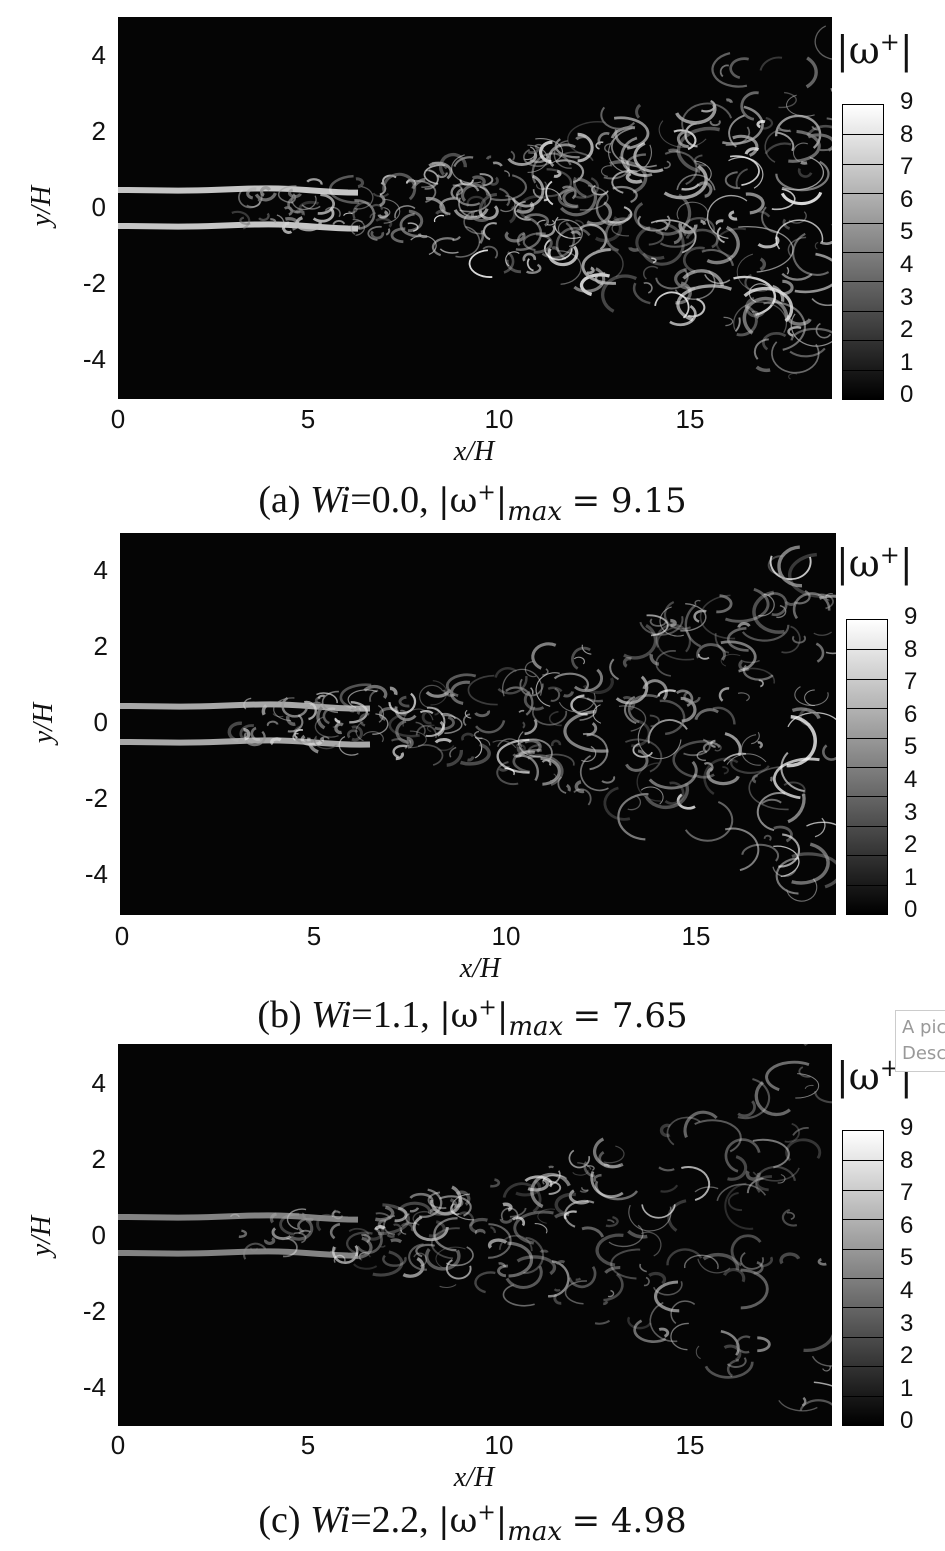 This screenshot has width=945, height=1551. What do you see at coordinates (279, 1015) in the screenshot?
I see `caption-label: (b)` at bounding box center [279, 1015].